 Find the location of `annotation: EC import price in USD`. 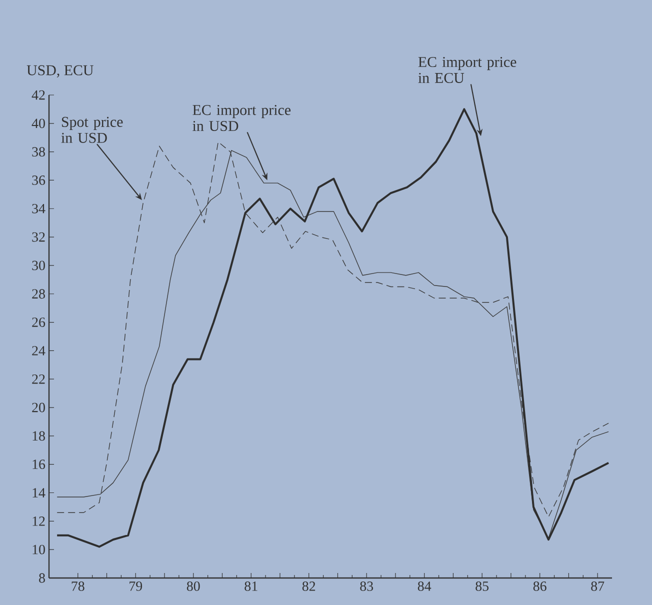

annotation: EC import price in USD is located at coordinates (241, 118).